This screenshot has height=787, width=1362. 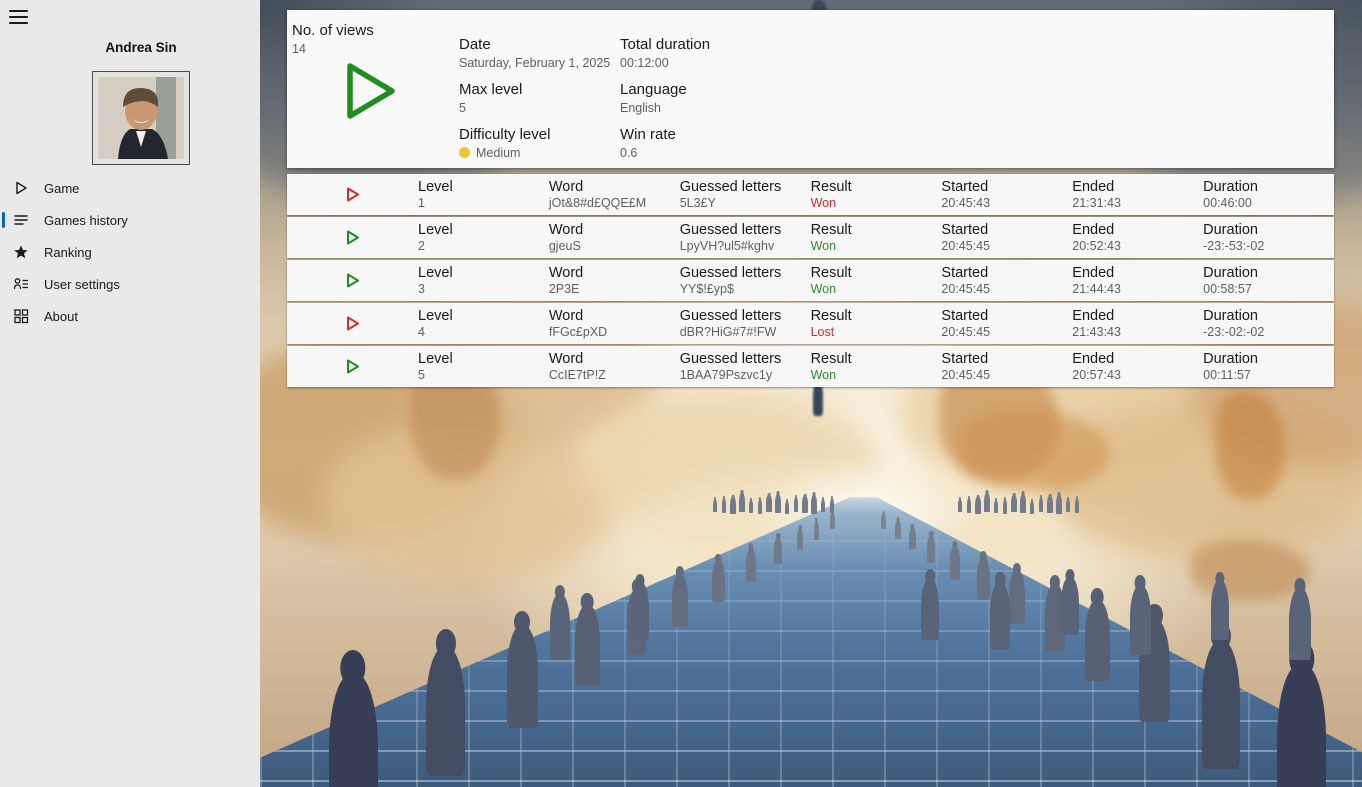 I want to click on cell-value: 4, so click(x=421, y=331).